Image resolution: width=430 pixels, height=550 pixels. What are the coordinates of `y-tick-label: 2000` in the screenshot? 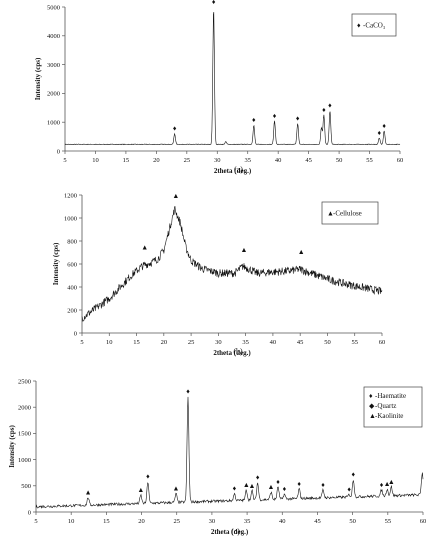 It's located at (53, 94).